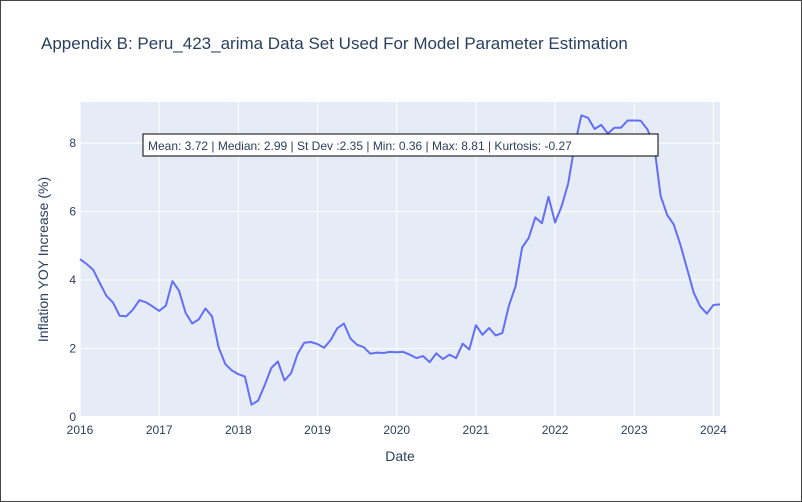 The height and width of the screenshot is (502, 802). What do you see at coordinates (72, 212) in the screenshot?
I see `y-tick-label: 6` at bounding box center [72, 212].